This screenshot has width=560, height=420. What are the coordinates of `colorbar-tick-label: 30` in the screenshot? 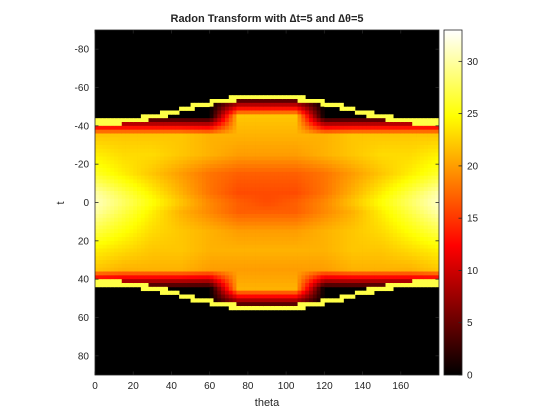 It's located at (473, 62).